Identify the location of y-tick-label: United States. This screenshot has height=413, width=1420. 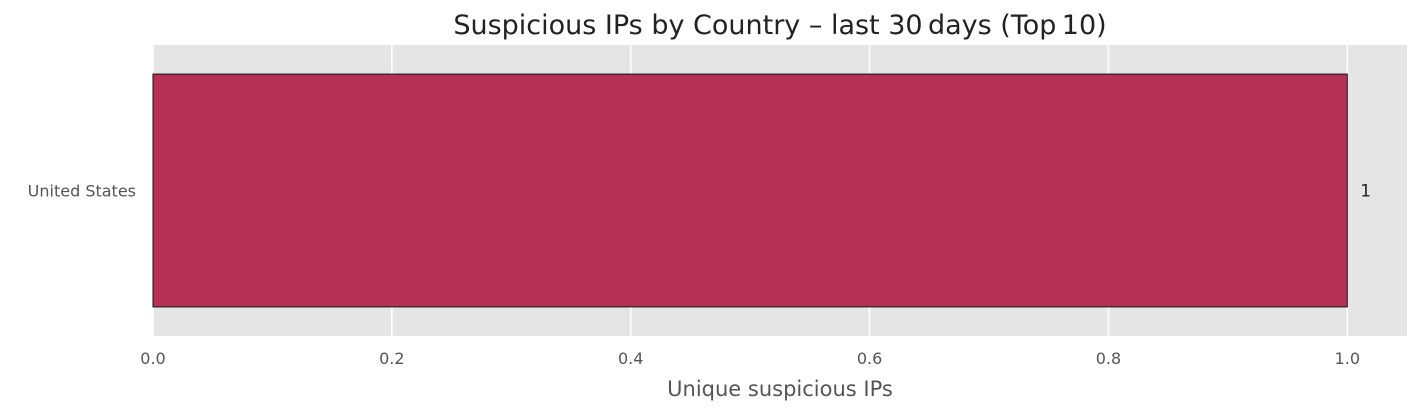
(82, 191).